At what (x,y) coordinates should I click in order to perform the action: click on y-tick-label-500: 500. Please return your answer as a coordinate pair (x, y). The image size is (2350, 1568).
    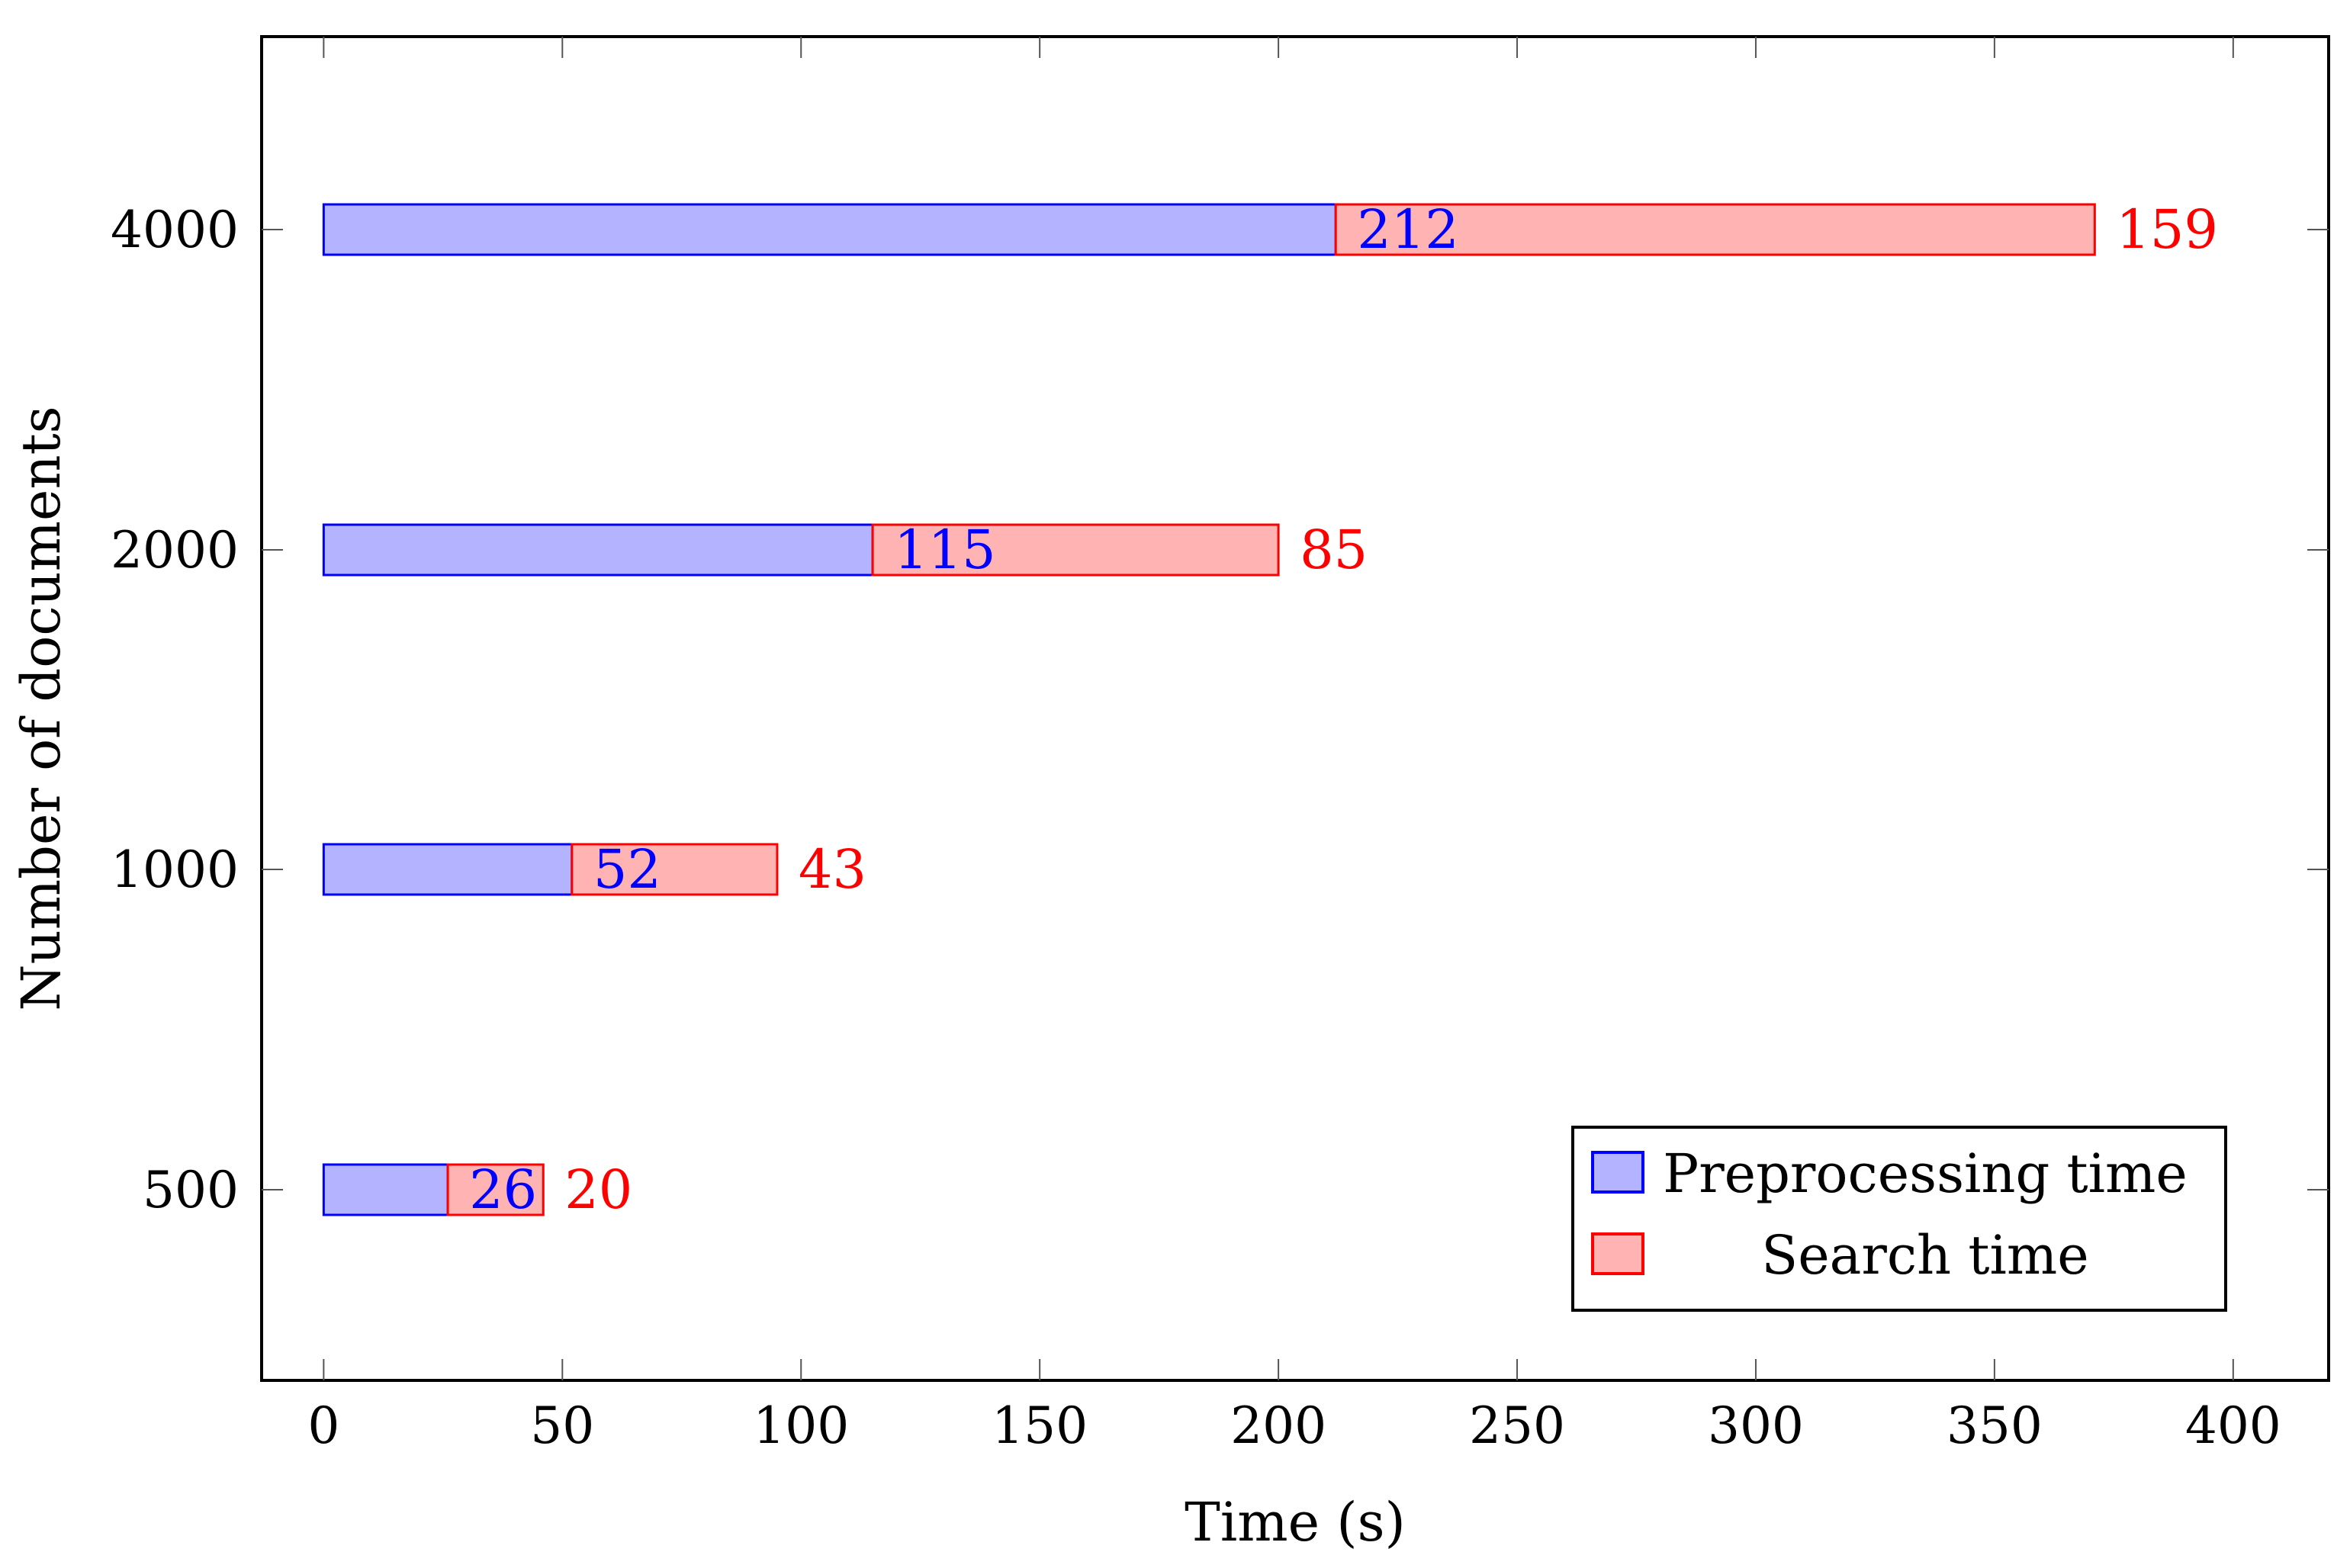
    Looking at the image, I should click on (191, 1190).